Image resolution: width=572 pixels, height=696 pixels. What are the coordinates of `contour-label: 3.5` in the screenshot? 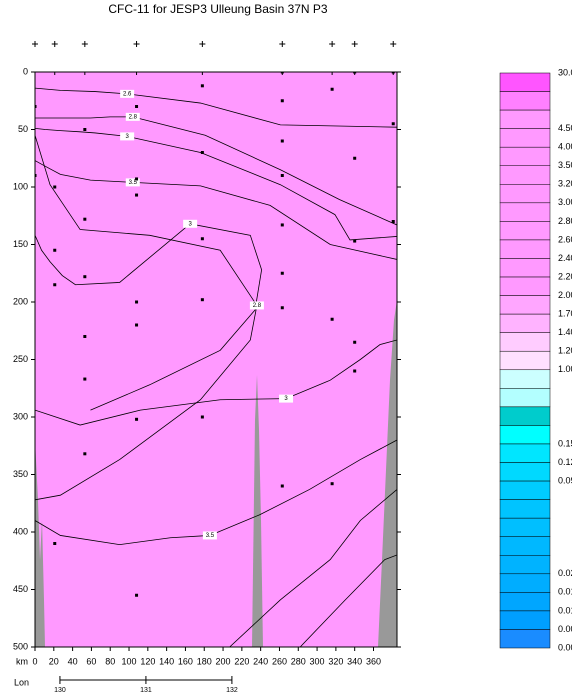 It's located at (133, 183).